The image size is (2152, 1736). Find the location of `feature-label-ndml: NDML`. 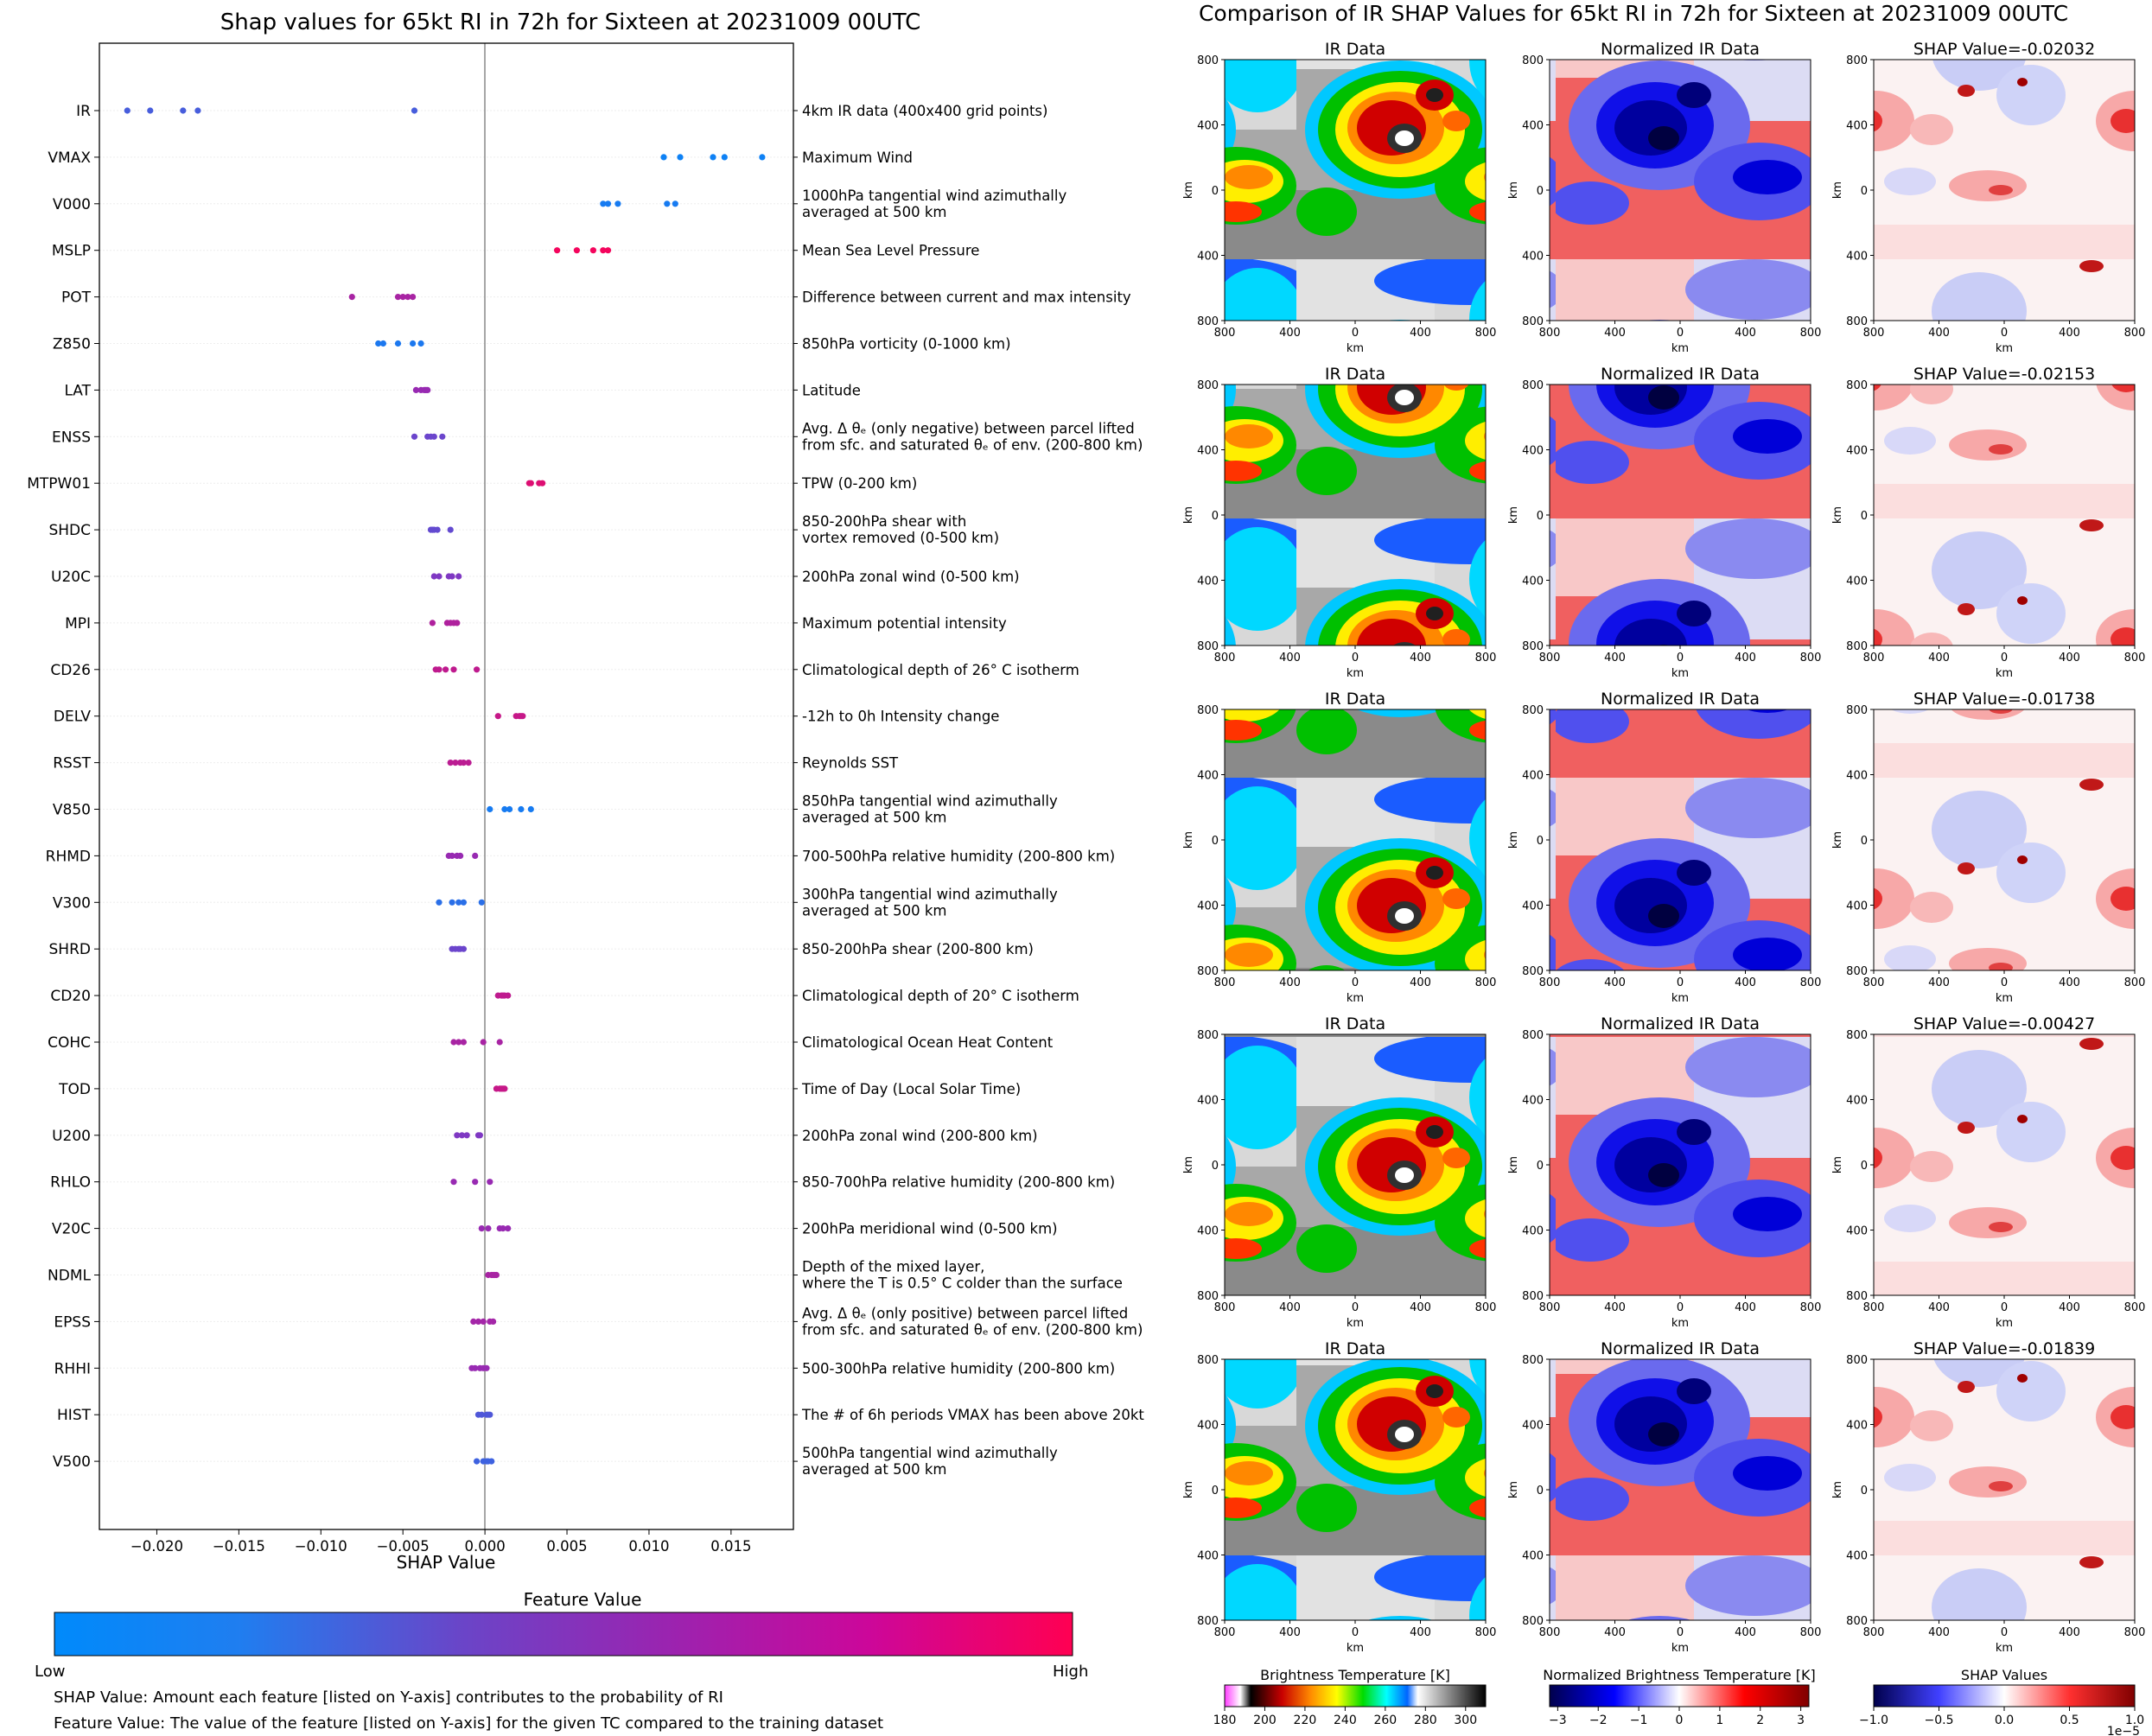

feature-label-ndml: NDML is located at coordinates (69, 1276).